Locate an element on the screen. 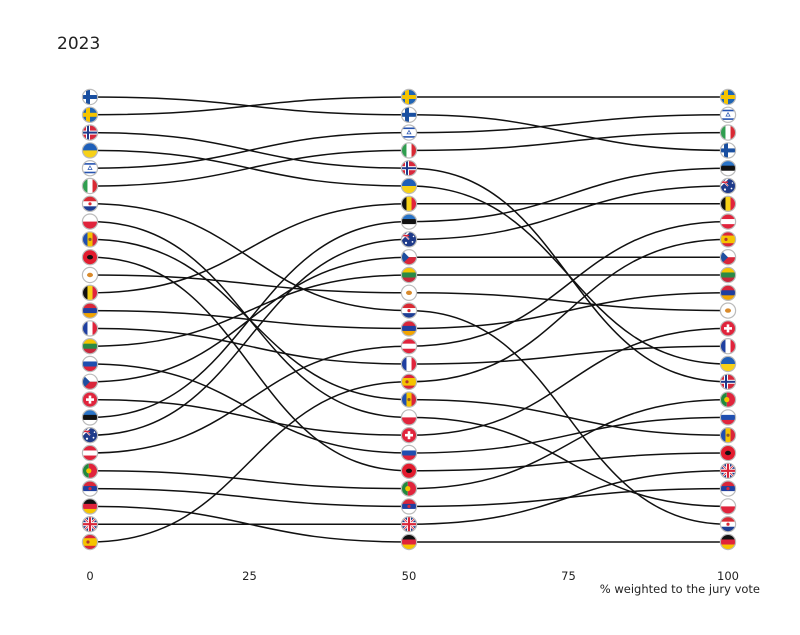  x-axis-label: % weighted to the jury vote is located at coordinates (680, 589).